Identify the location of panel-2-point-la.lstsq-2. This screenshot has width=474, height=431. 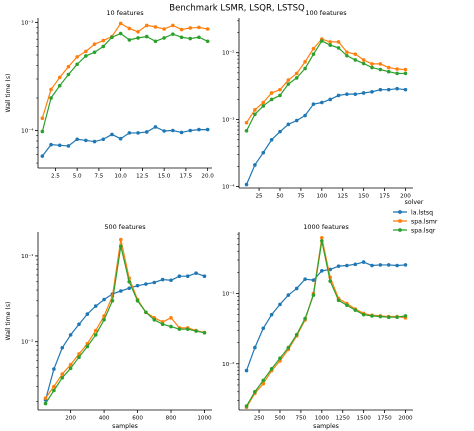
(62, 347).